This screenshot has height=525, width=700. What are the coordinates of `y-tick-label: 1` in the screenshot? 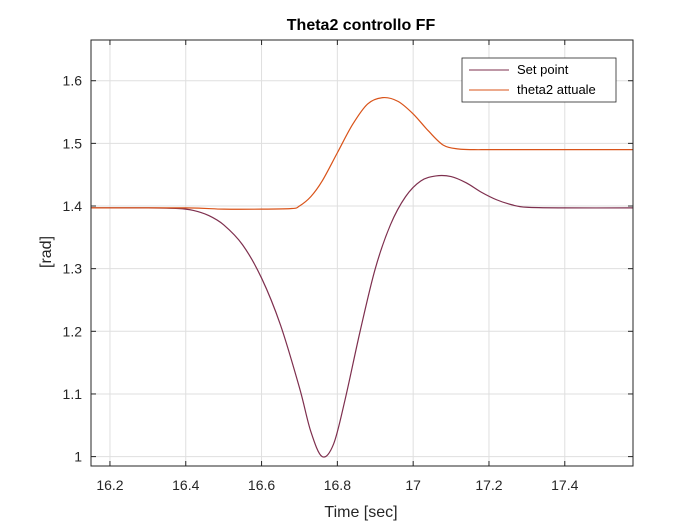 It's located at (78, 457).